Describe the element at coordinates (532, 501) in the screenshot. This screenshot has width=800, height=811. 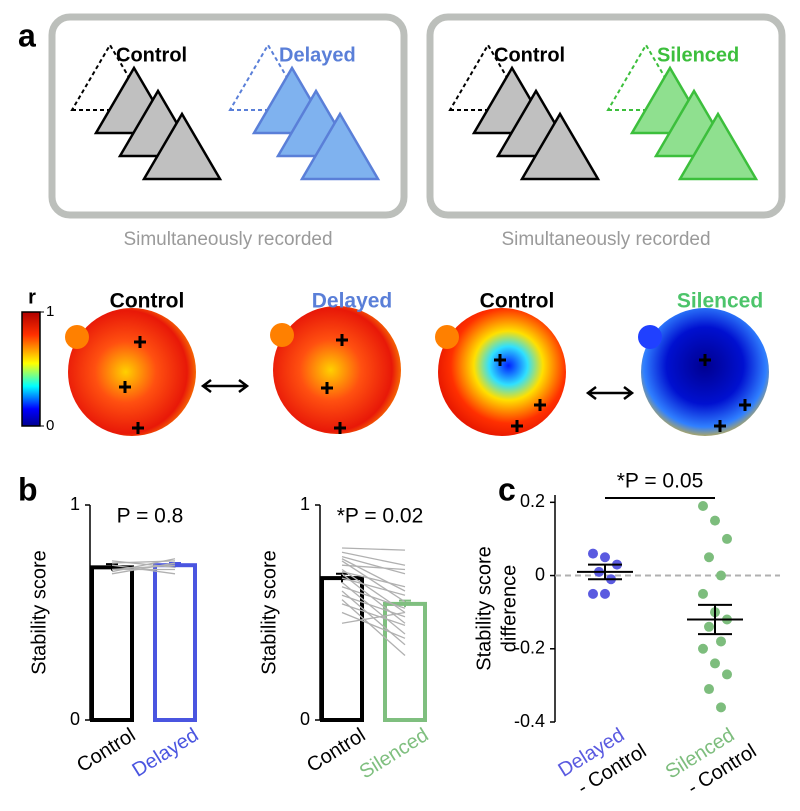
I see `y-tick-label: 0.2` at that location.